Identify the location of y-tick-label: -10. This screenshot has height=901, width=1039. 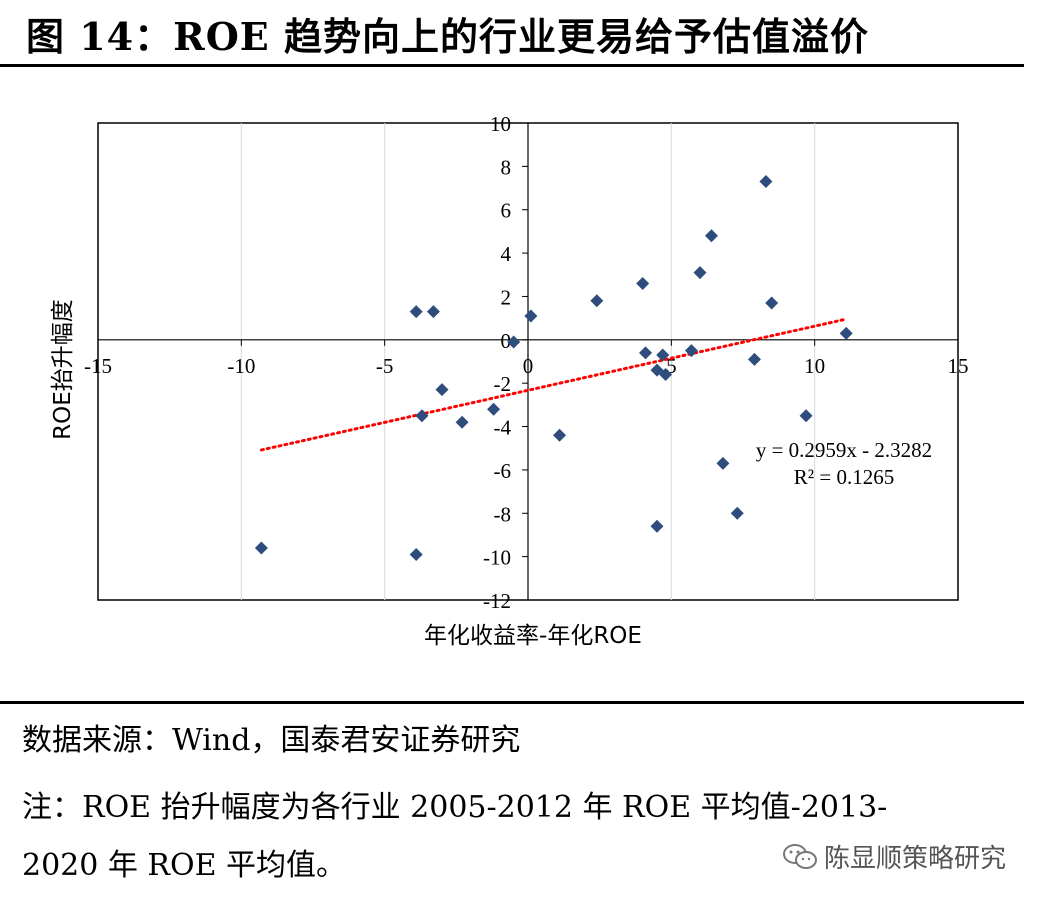
(497, 558).